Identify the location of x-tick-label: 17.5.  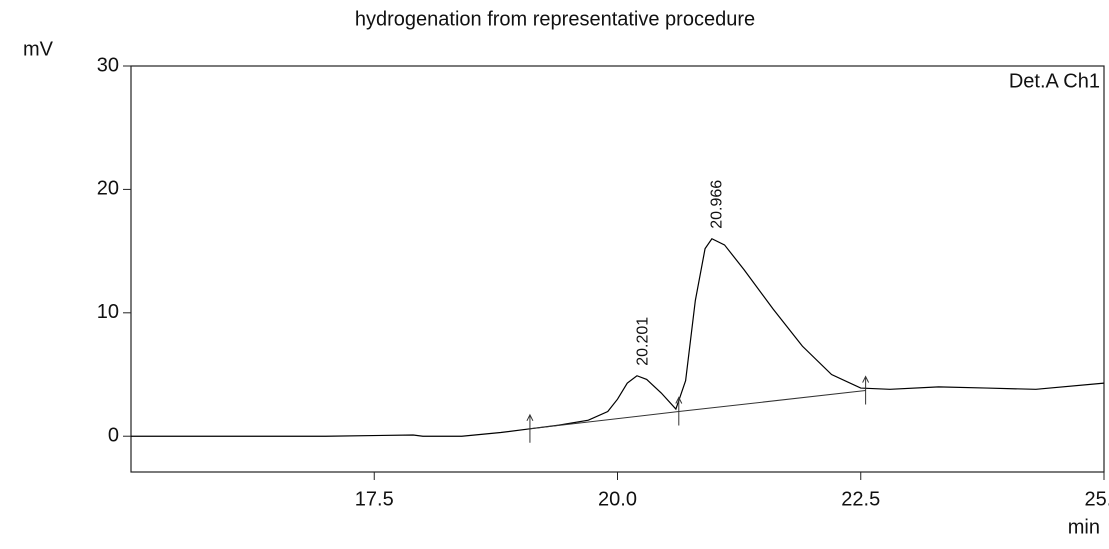
(374, 499).